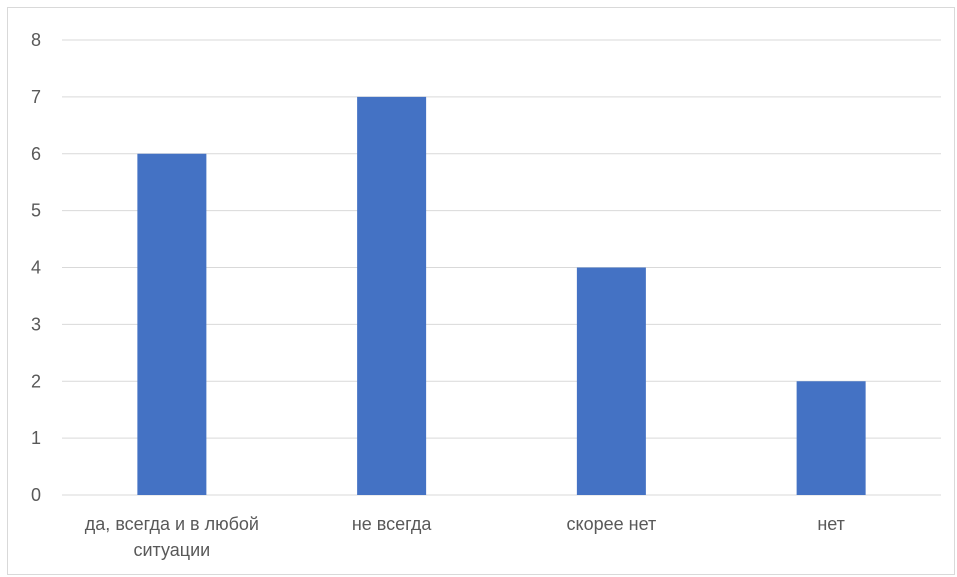  I want to click on y-tick-label: 8, so click(36, 40).